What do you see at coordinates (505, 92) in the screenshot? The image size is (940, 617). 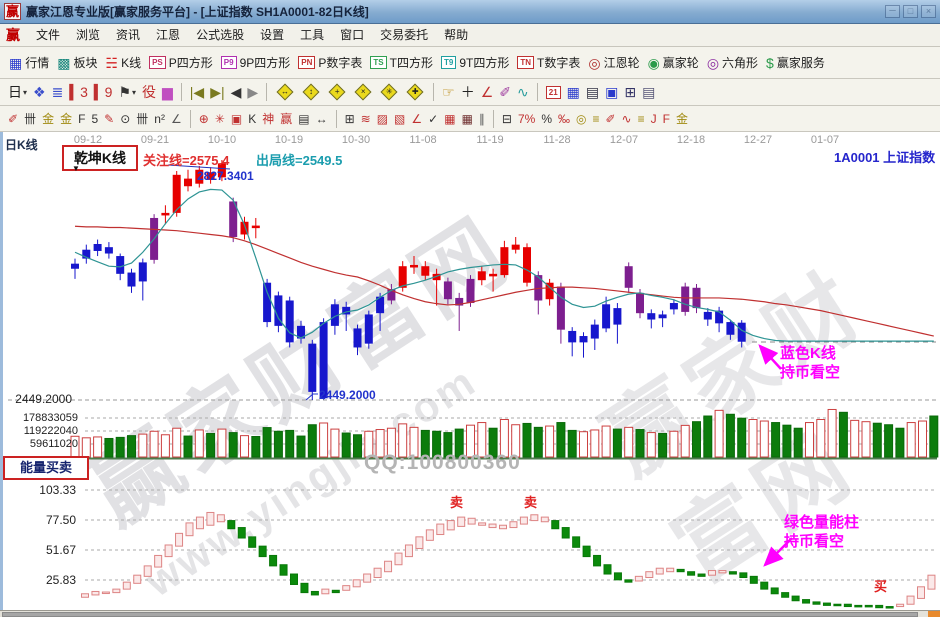 I see `draw-tool-button: ✐` at bounding box center [505, 92].